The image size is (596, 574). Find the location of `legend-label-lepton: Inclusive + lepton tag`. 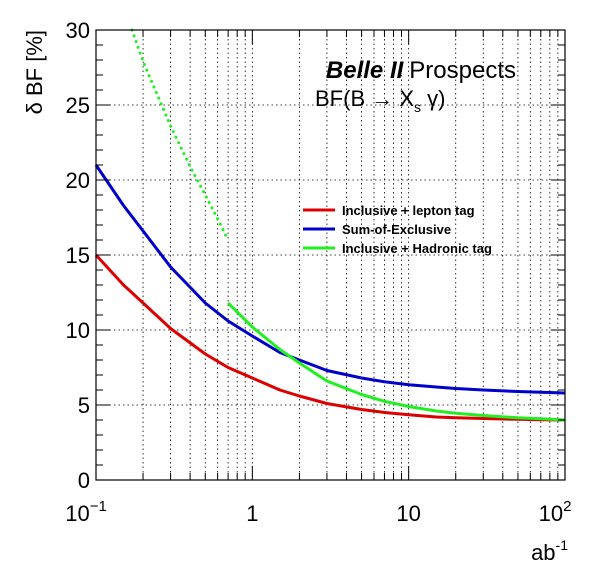

legend-label-lepton: Inclusive + lepton tag is located at coordinates (408, 210).